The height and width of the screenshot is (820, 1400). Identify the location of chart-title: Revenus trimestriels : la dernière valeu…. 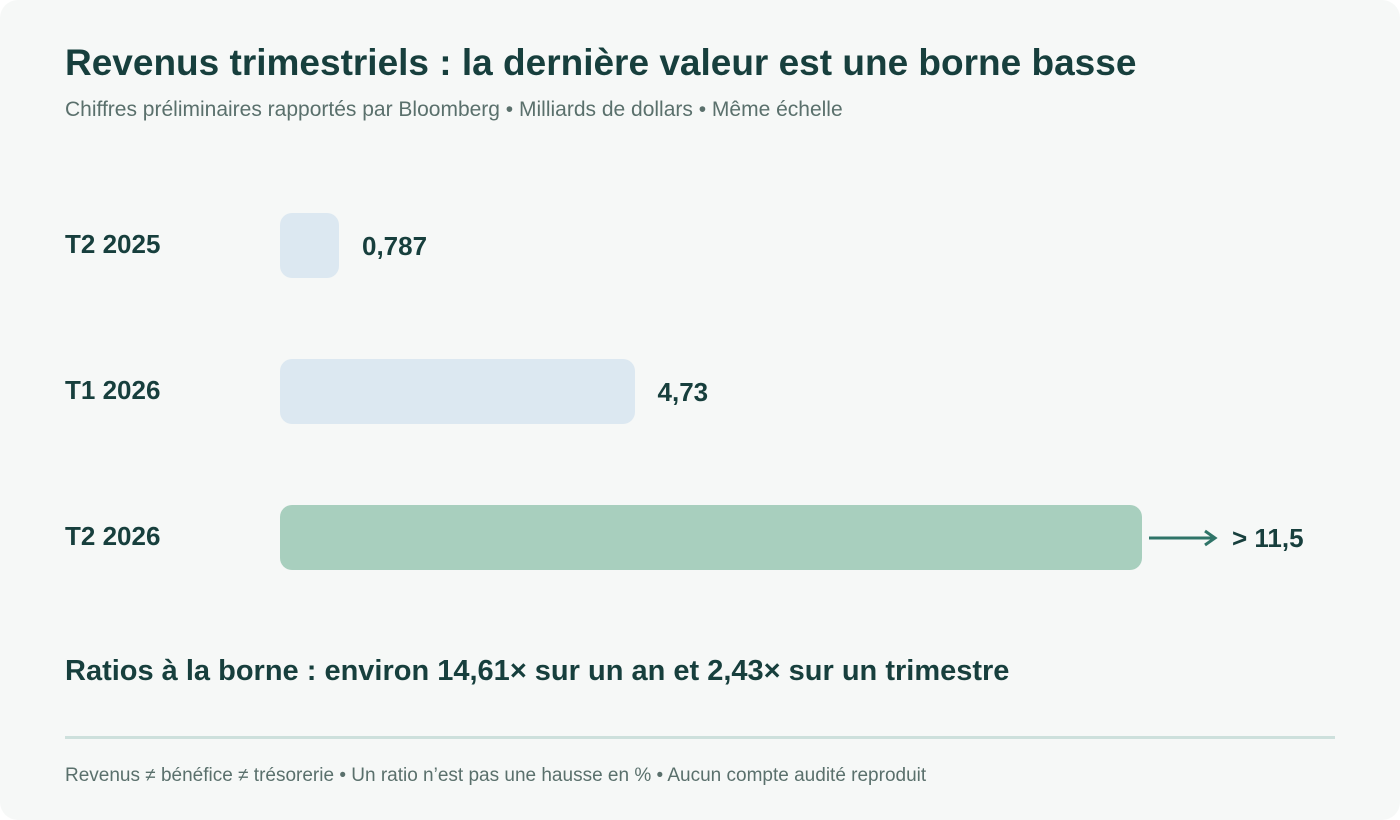
(601, 62).